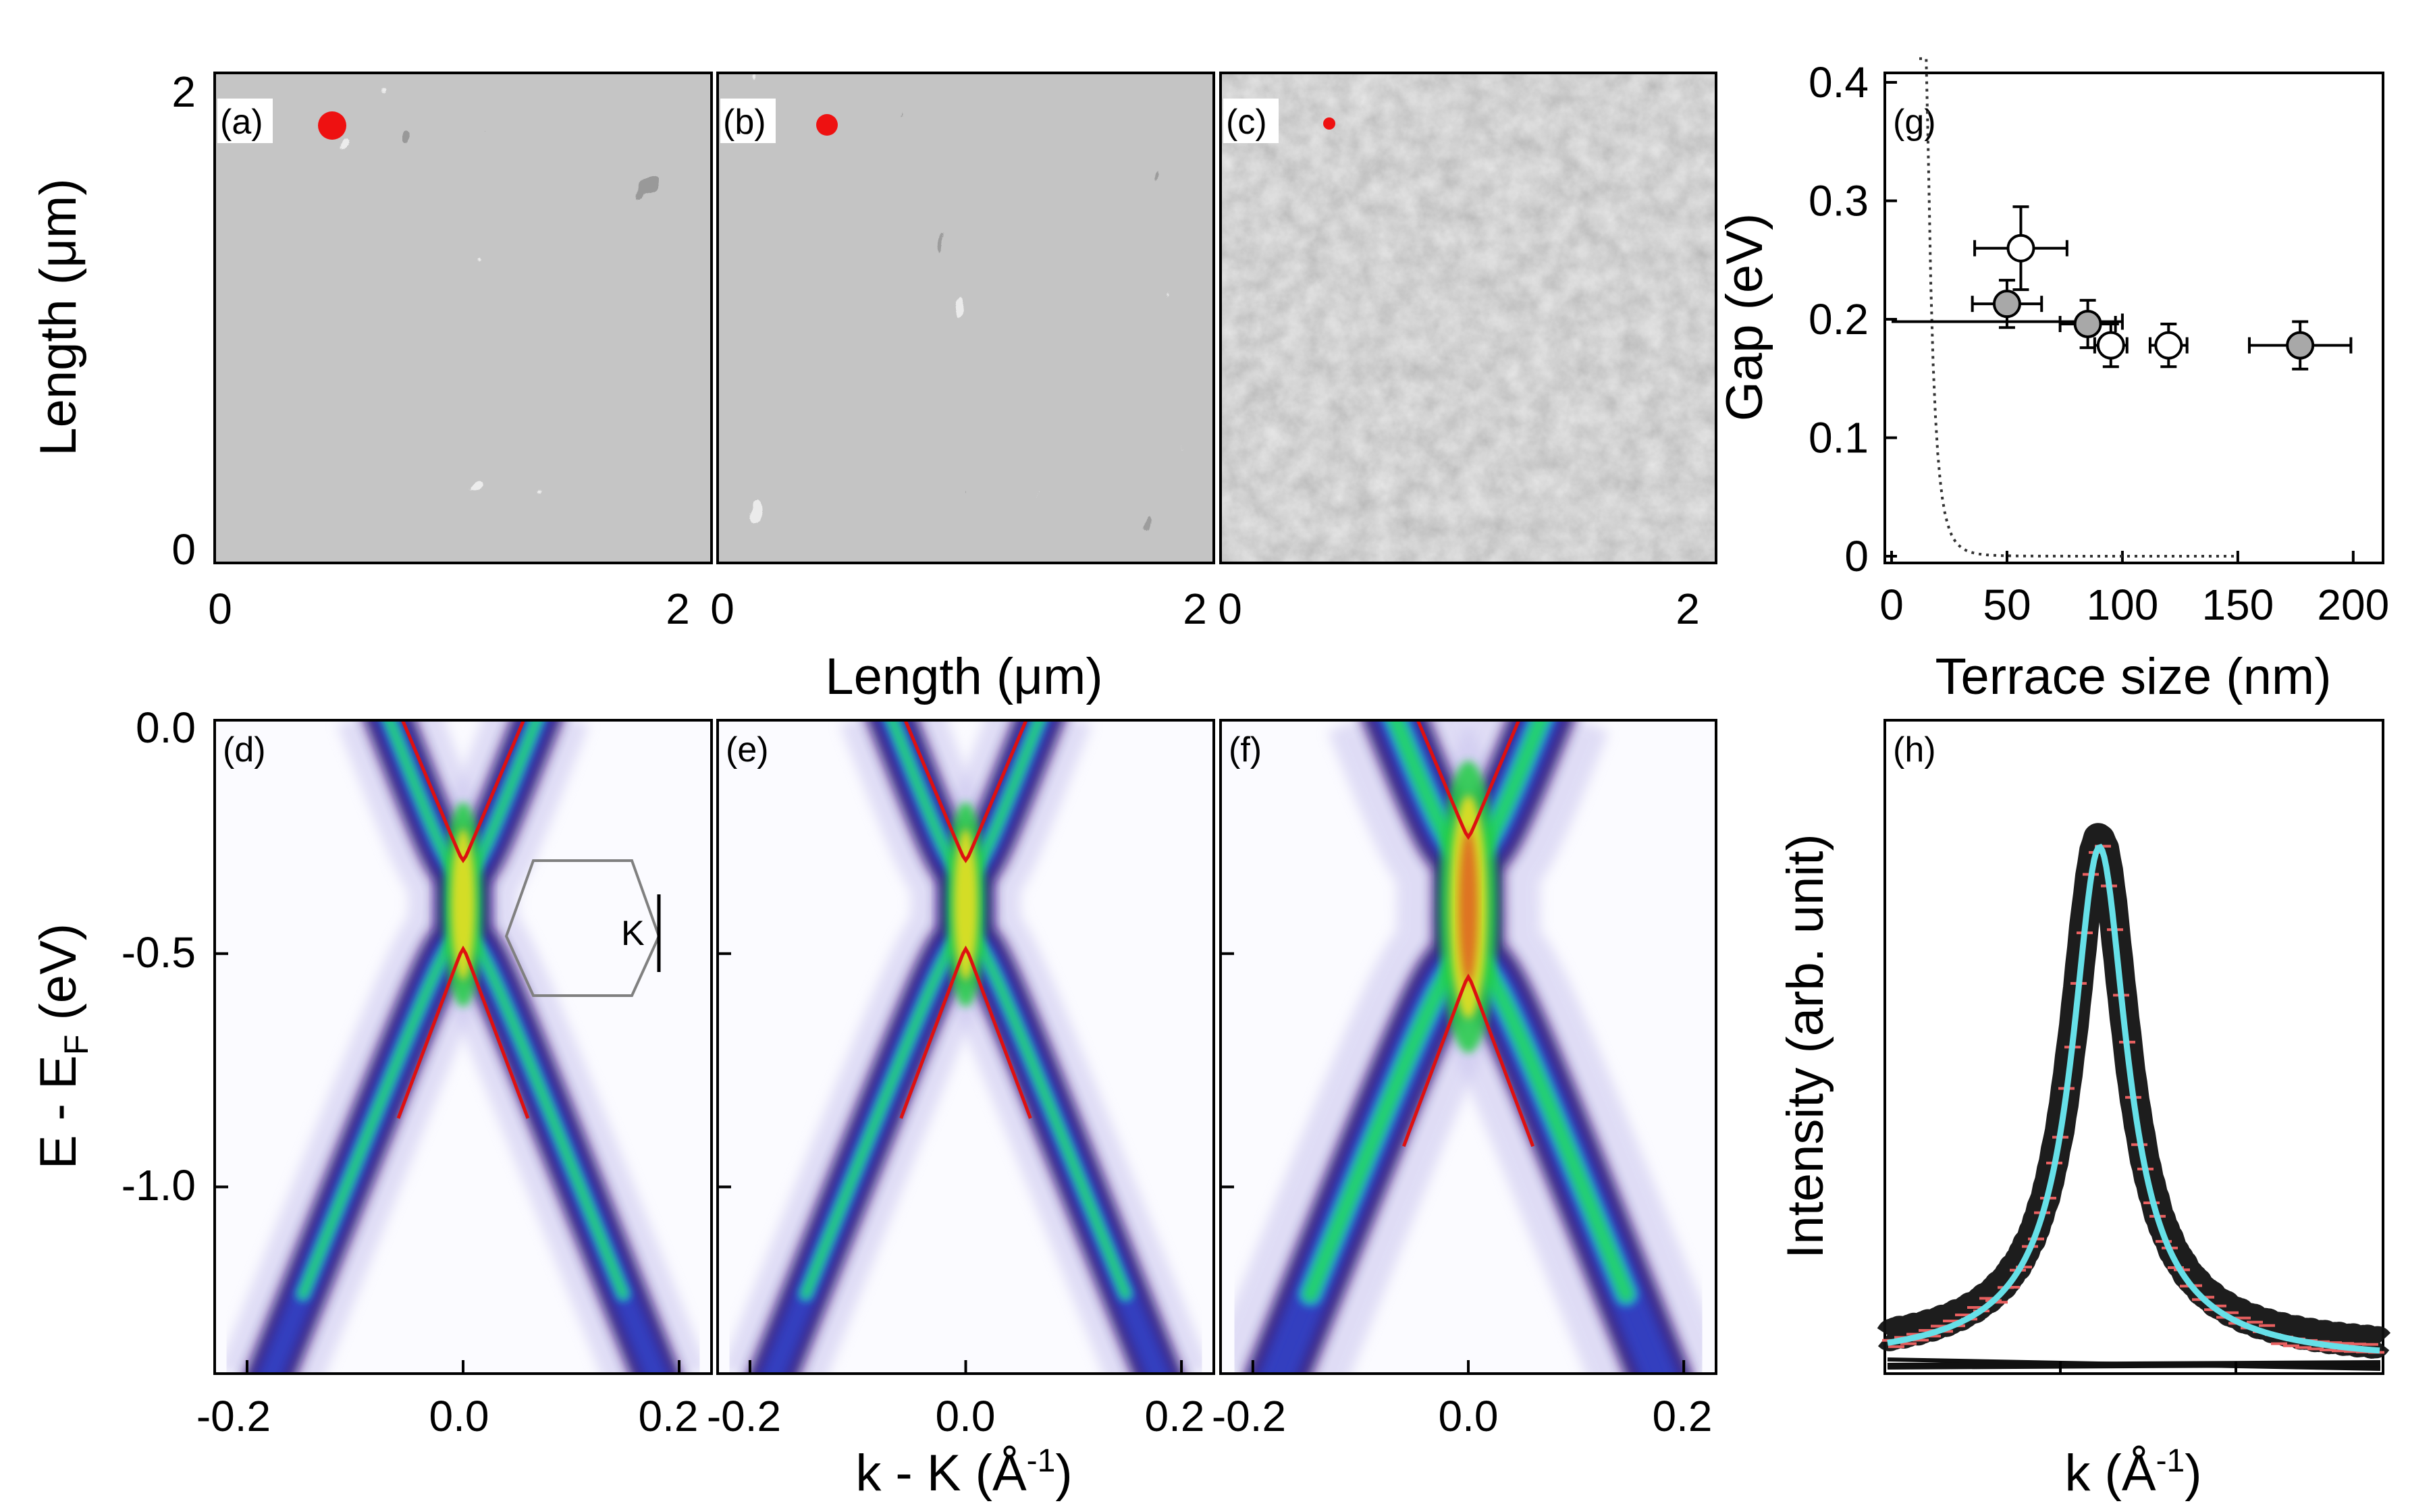 The width and height of the screenshot is (2433, 1512). I want to click on label-bg-b, so click(748, 121).